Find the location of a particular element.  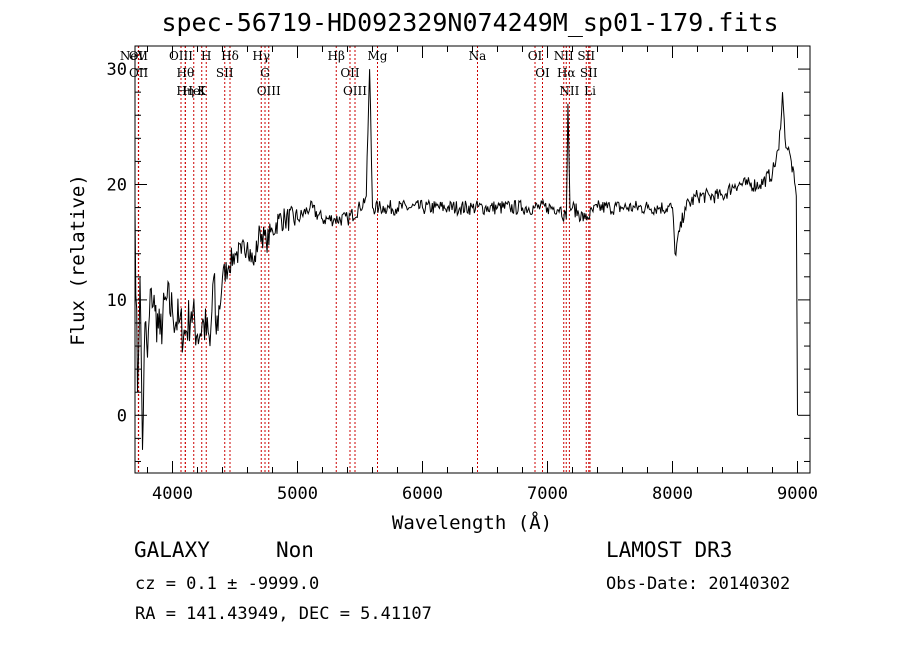

obs-date: Obs-Date: 20140302 is located at coordinates (698, 584).